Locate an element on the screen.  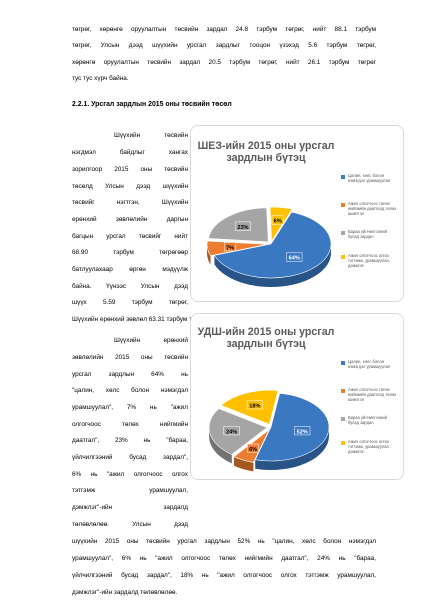
para2-line: дэмжлэг"-ийн зардалд төлөвлөлөө. is located at coordinates (125, 592).